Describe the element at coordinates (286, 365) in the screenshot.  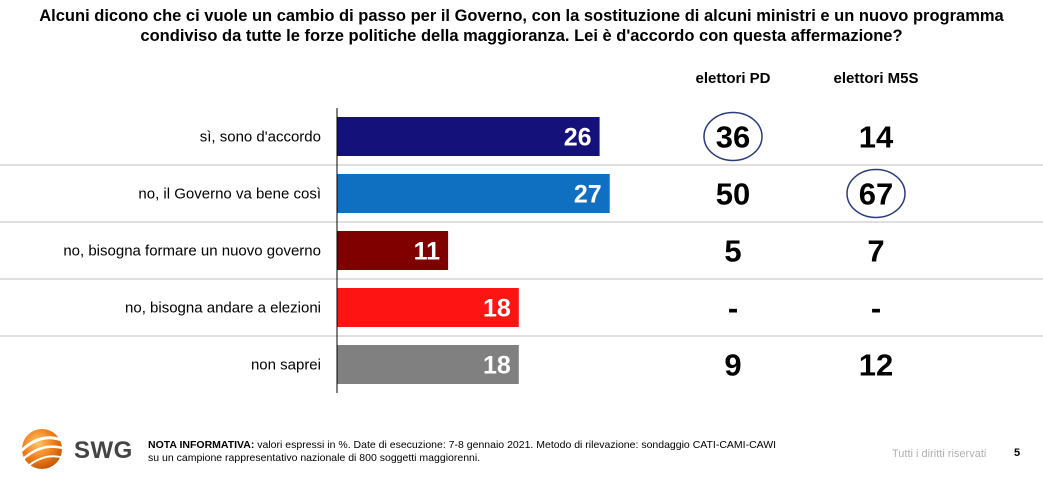
I see `category-label: non saprei` at that location.